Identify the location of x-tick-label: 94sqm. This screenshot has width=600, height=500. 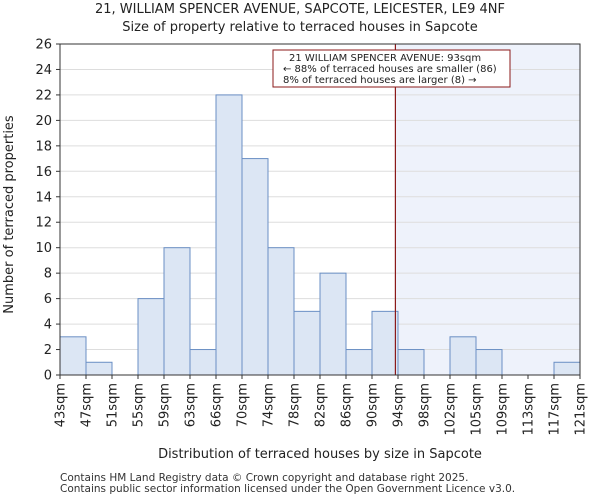
(399, 405).